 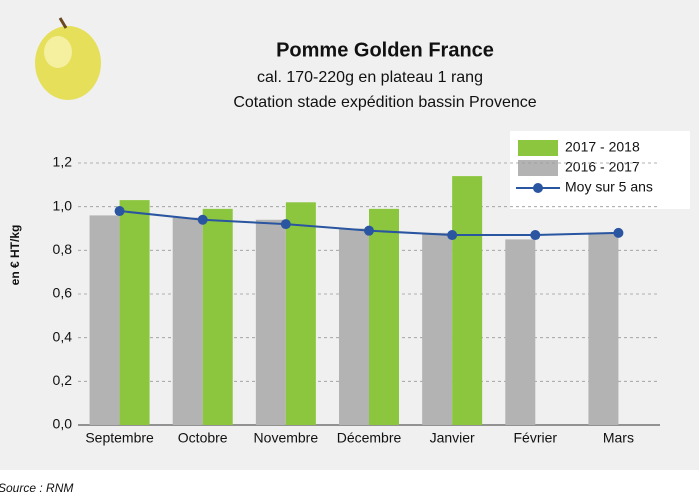 I want to click on chart-title: Pomme Golden France, so click(x=385, y=50).